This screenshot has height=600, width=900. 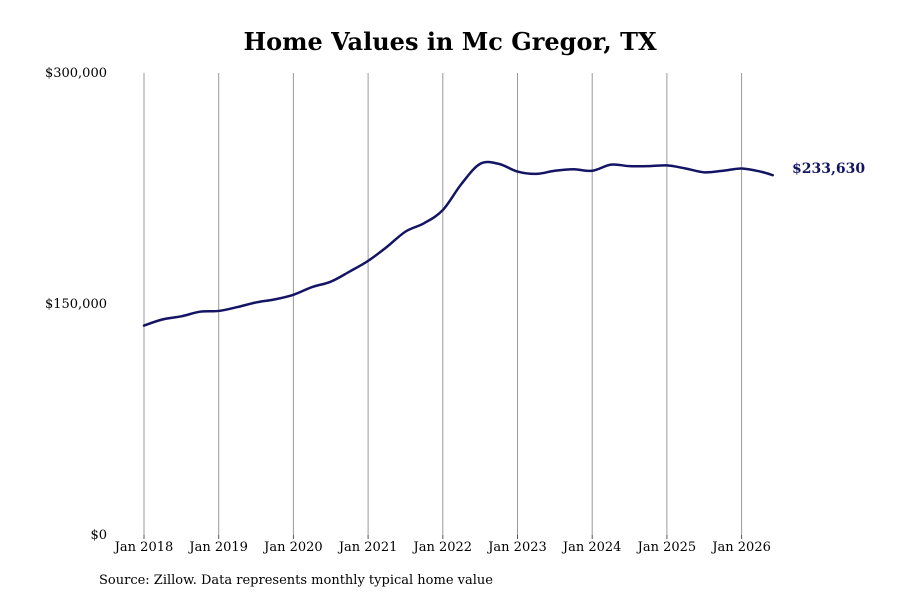 I want to click on x-tick-label: Jan 2018, so click(x=143, y=547).